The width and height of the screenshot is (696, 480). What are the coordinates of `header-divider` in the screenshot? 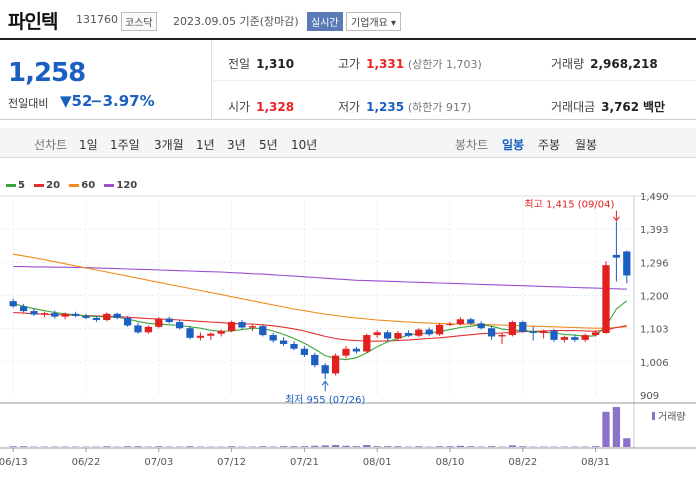 It's located at (348, 39).